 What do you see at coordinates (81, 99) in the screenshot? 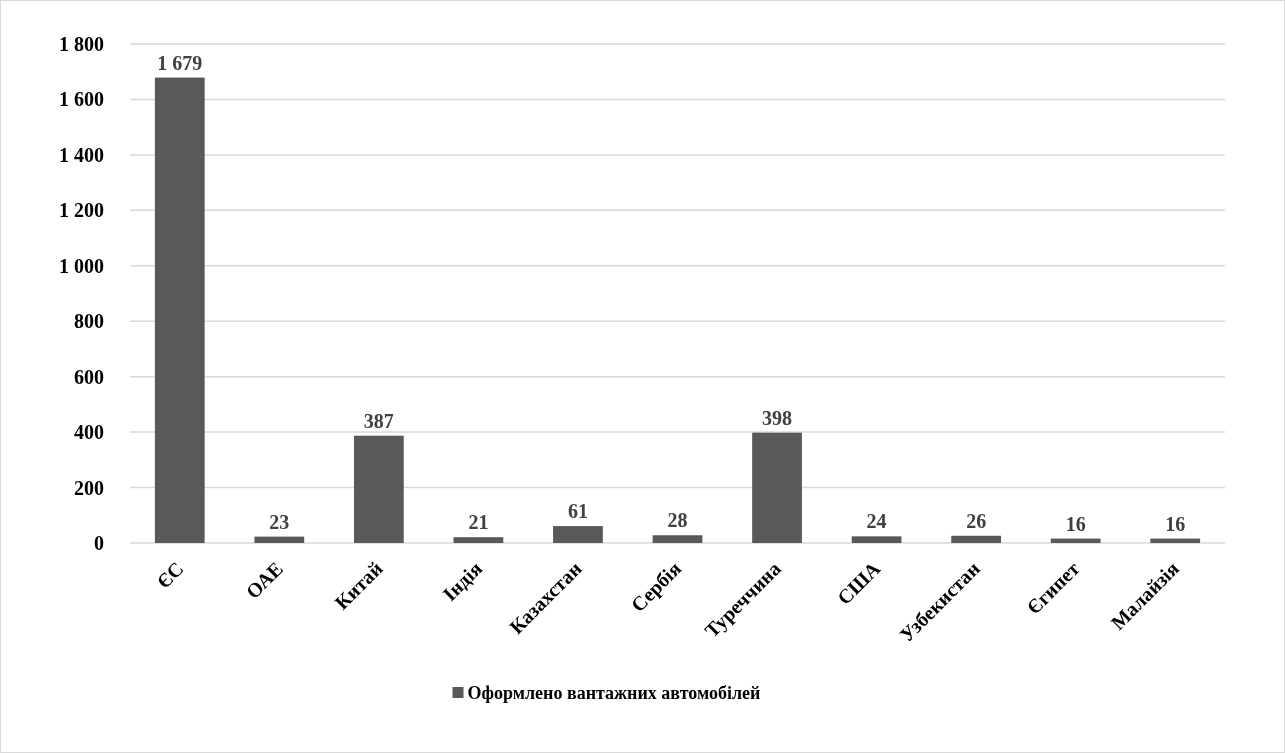
I see `y-tick-label: 1 600` at bounding box center [81, 99].